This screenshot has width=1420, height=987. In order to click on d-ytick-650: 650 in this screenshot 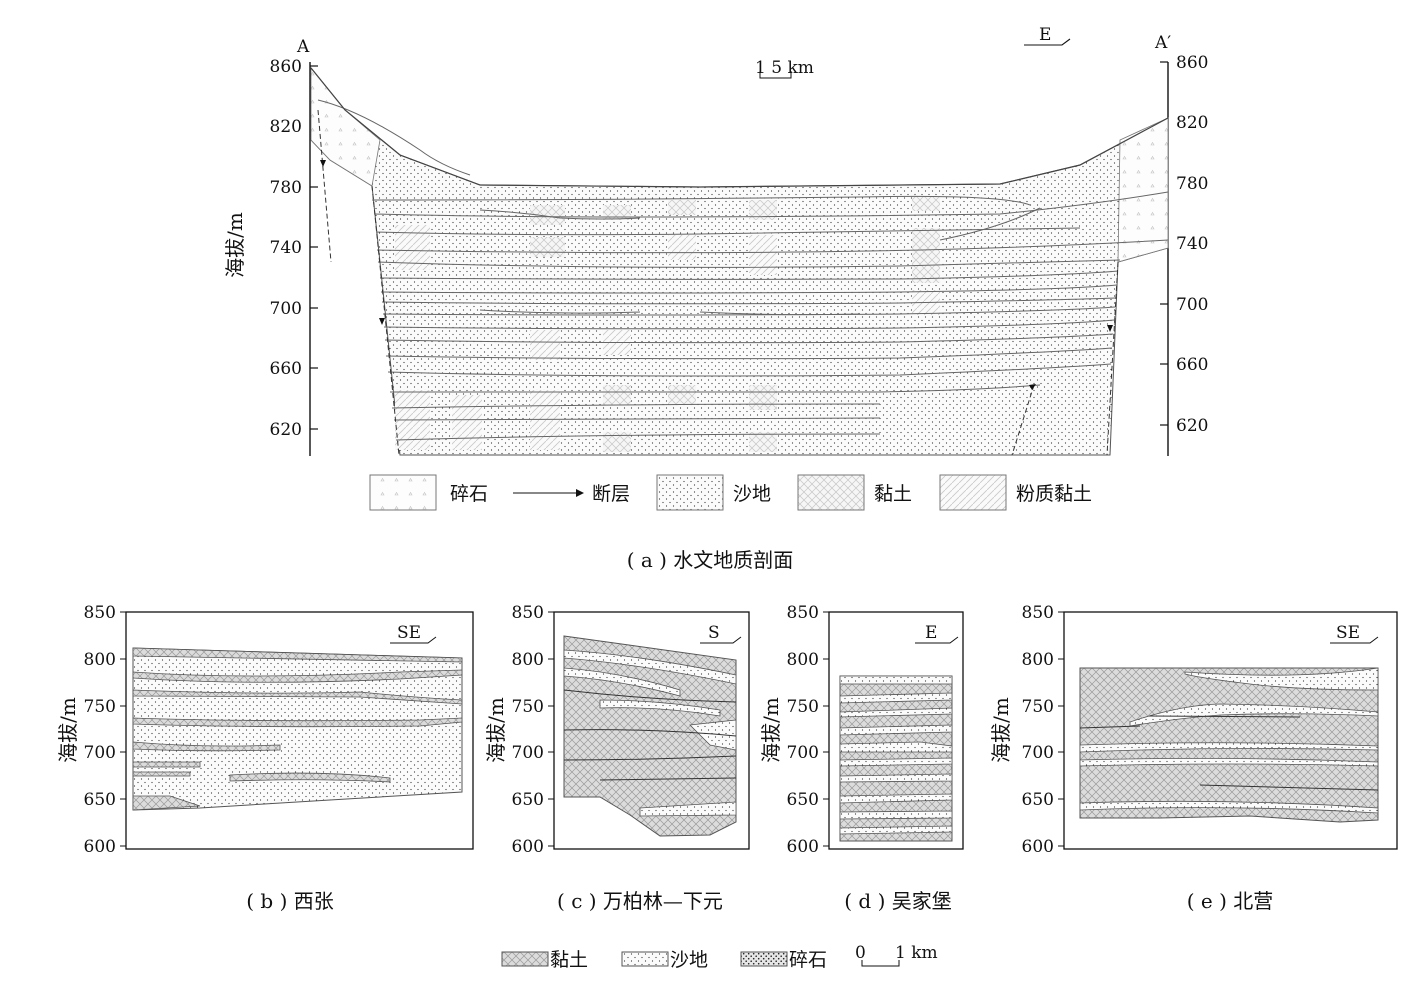, I will do `click(803, 800)`.